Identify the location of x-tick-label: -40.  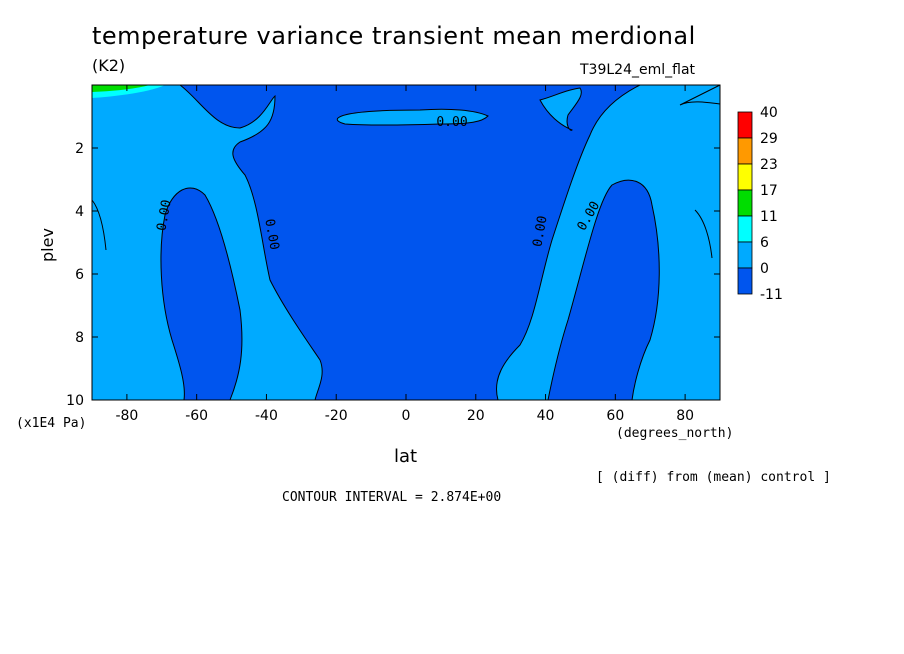
(266, 416).